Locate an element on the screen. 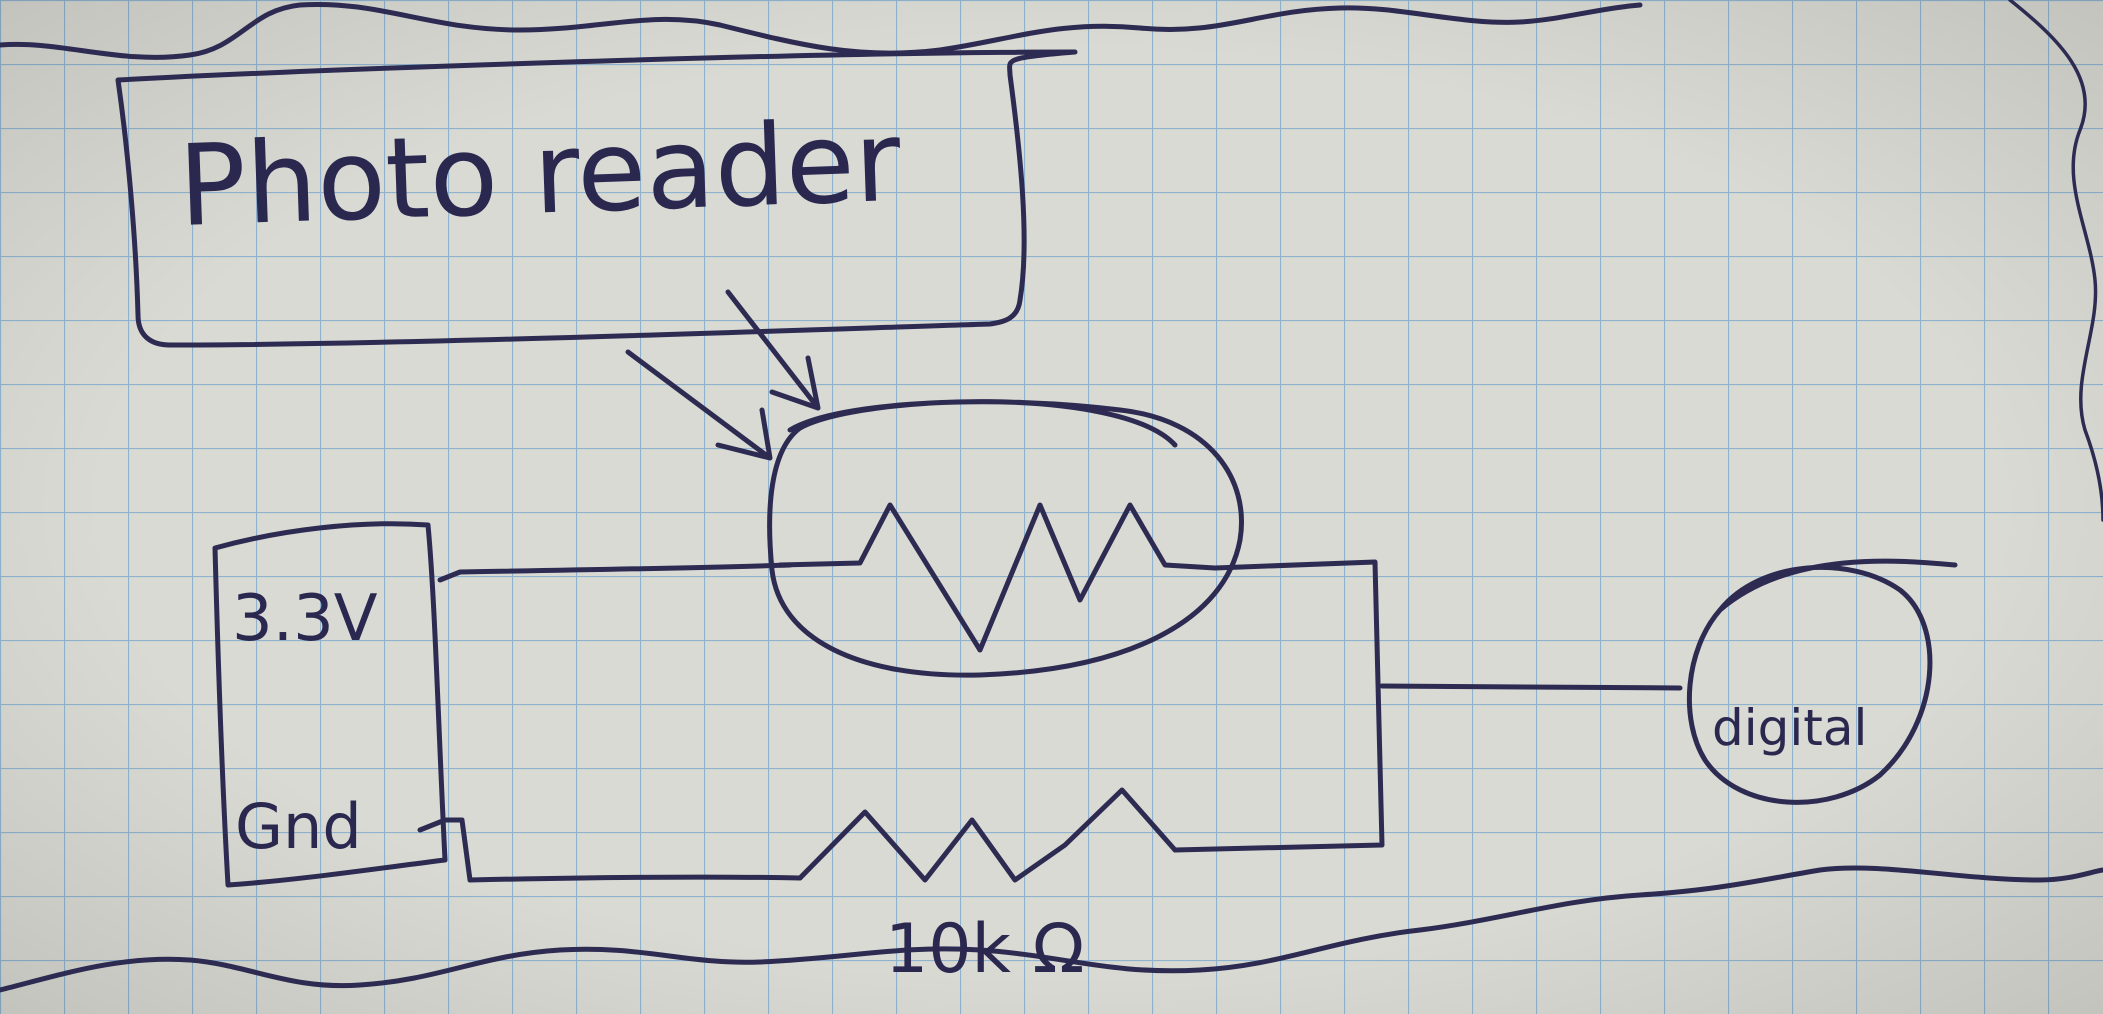 This screenshot has width=2103, height=1014. ground-label: Gnd is located at coordinates (298, 826).